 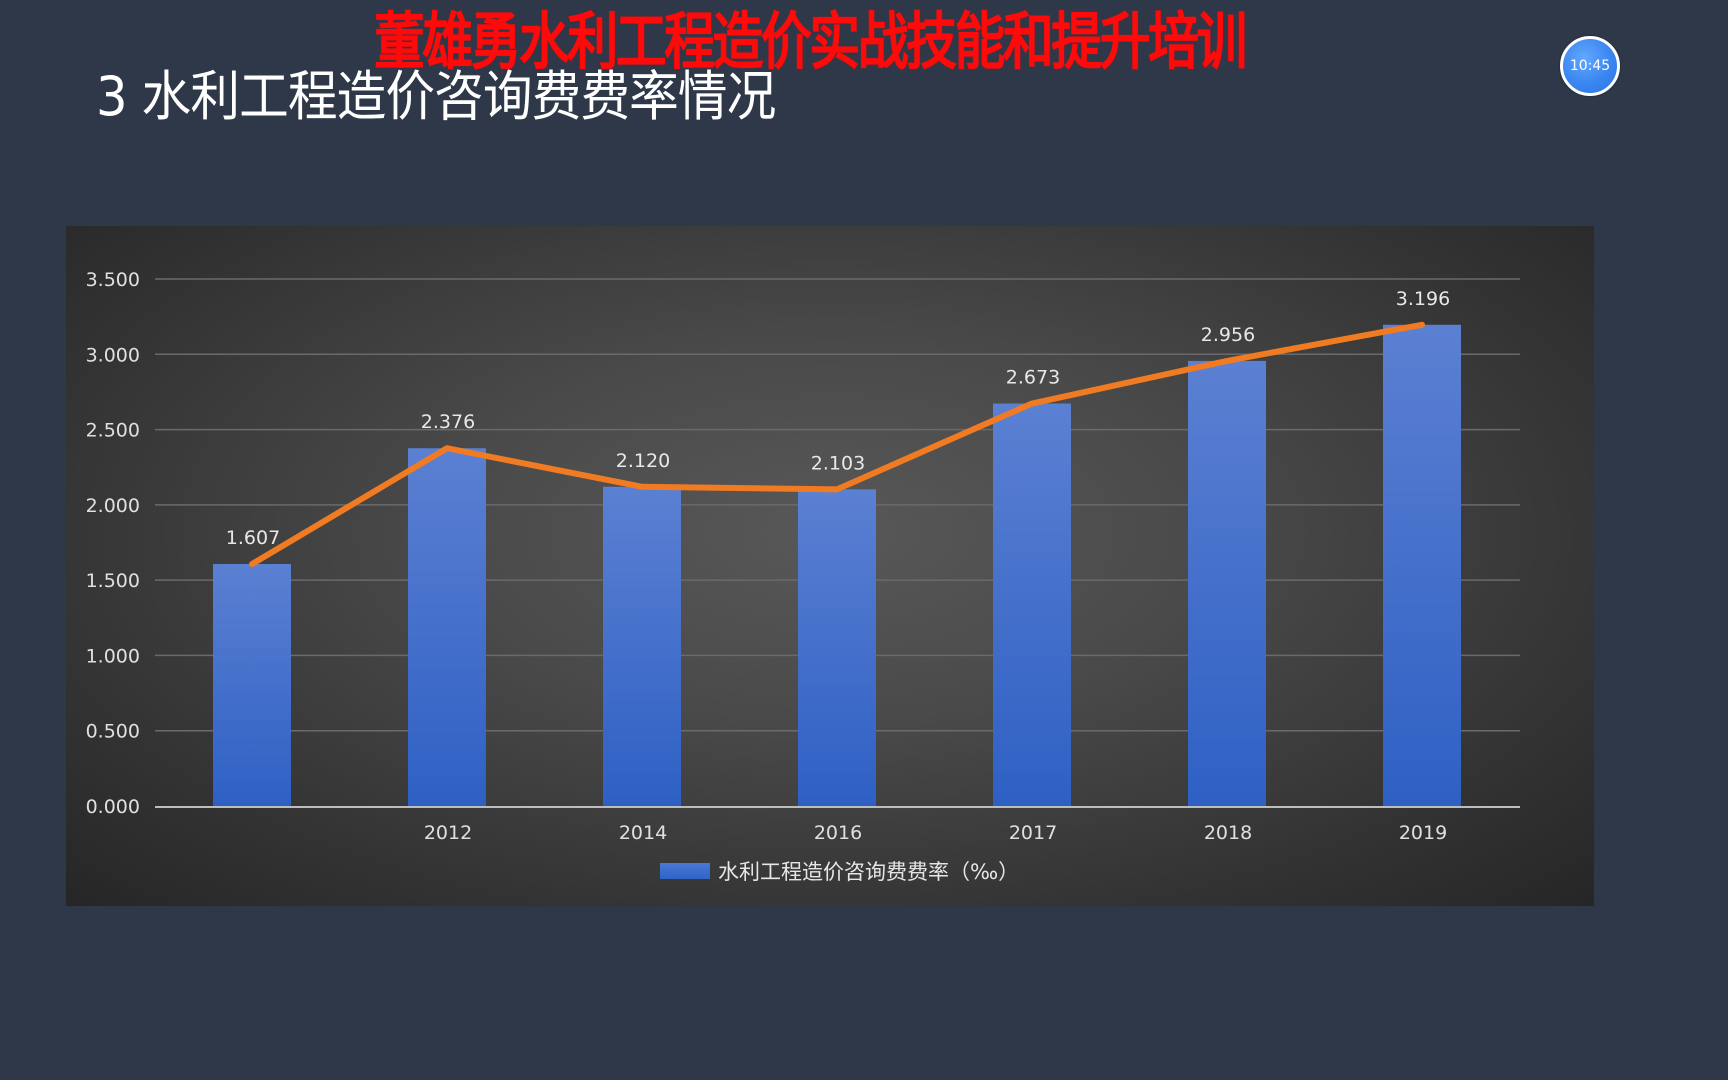 What do you see at coordinates (643, 833) in the screenshot?
I see `x-tick-label: 2014` at bounding box center [643, 833].